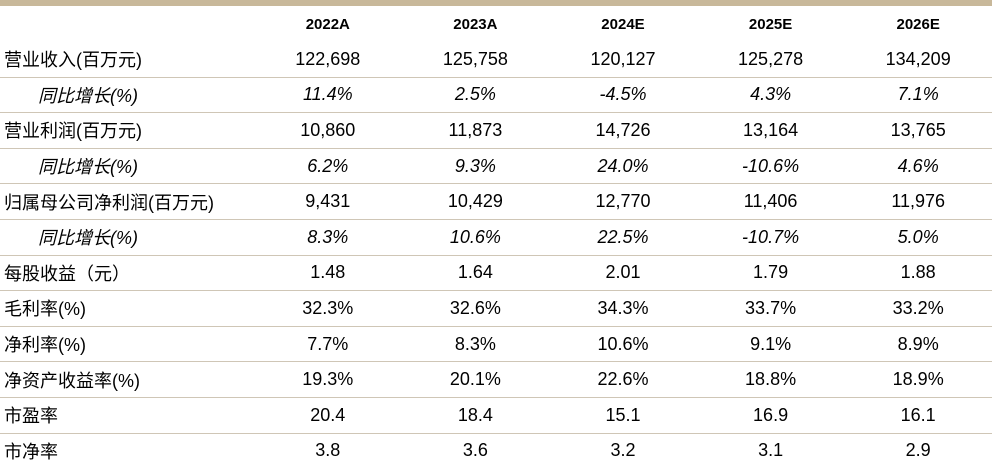 Image resolution: width=992 pixels, height=472 pixels. I want to click on table-row: 营业利润(百万元) 10,860 11,873 14,726 13,164 13,765, so click(496, 130).